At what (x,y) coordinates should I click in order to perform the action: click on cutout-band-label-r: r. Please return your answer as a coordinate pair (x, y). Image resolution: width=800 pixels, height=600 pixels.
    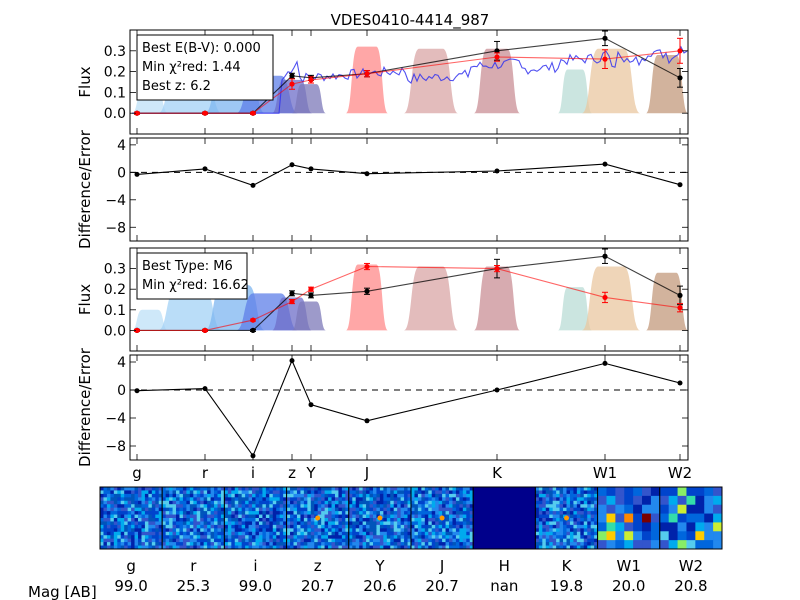
    Looking at the image, I should click on (193, 566).